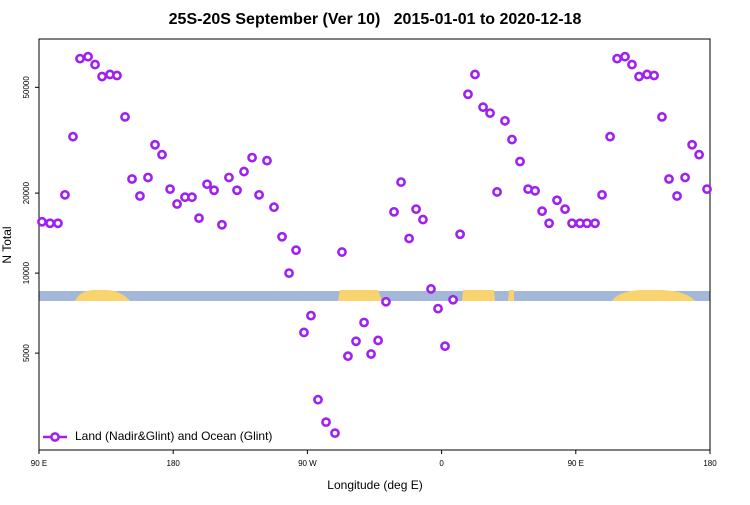  What do you see at coordinates (173, 436) in the screenshot?
I see `legend-label: Land (Nadir&Glint) and Ocean (Glint)` at bounding box center [173, 436].